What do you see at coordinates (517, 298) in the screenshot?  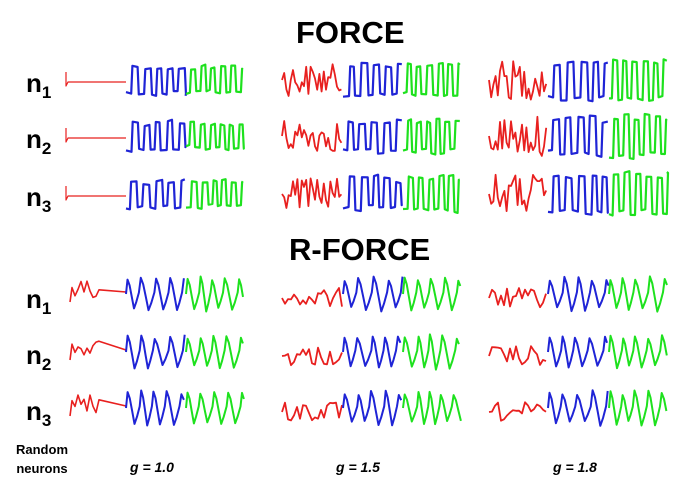 I see `rforce-trace-n1-g3-pre` at bounding box center [517, 298].